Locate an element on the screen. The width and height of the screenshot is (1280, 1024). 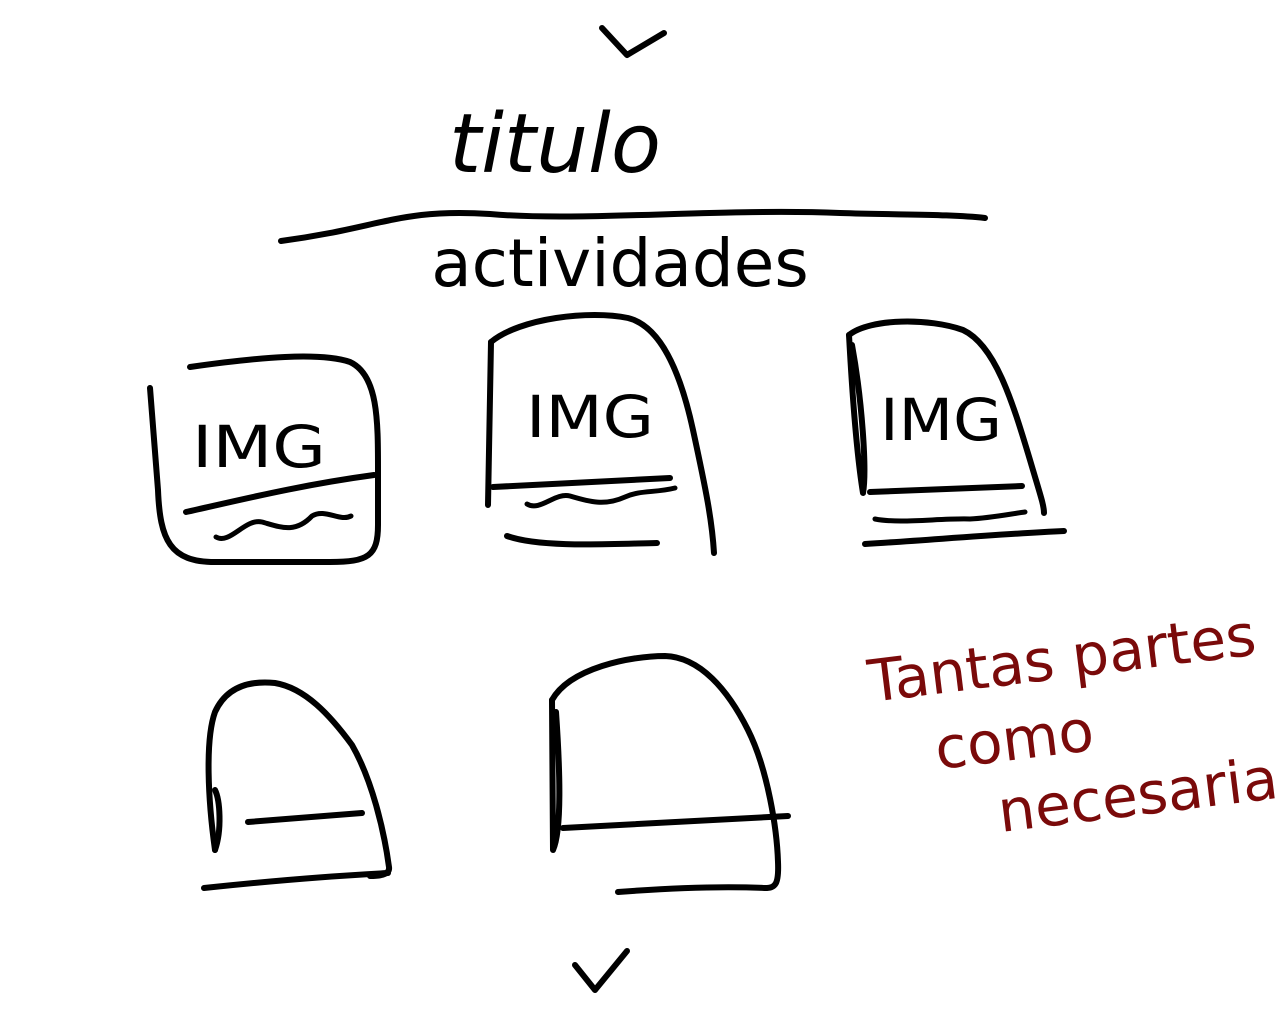
page-title-group: titulo is located at coordinates (633, 170).